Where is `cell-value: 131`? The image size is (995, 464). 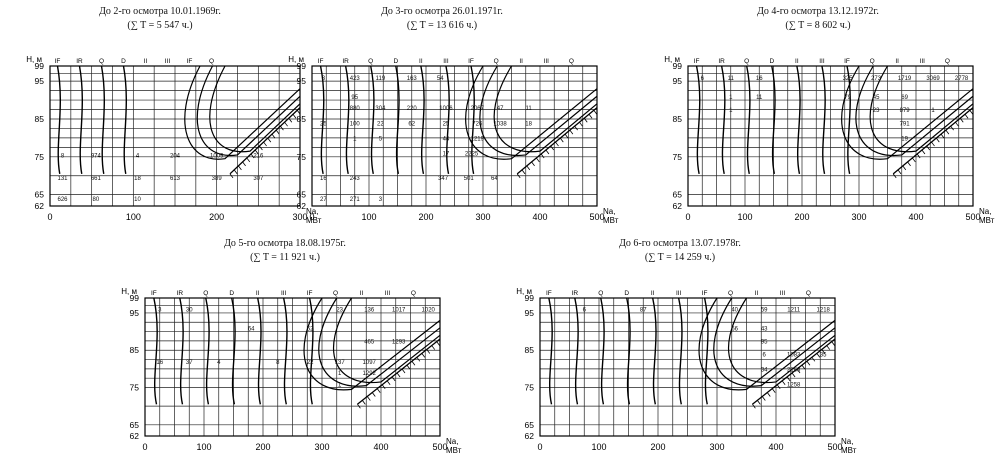
cell-value: 131 is located at coordinates (62, 179).